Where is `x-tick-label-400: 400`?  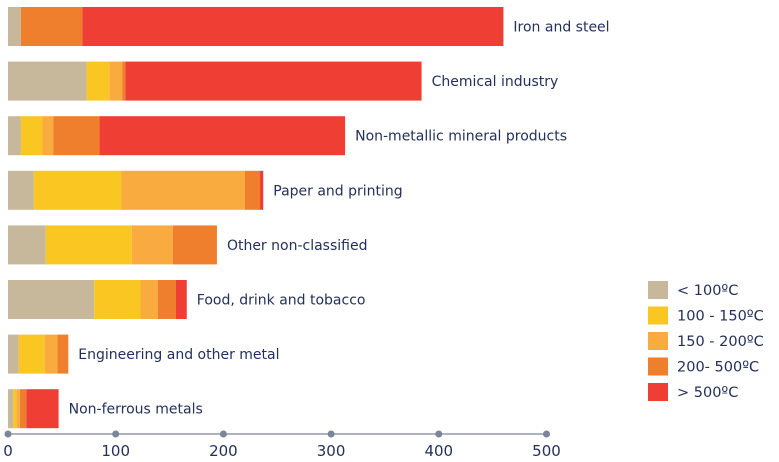
x-tick-label-400: 400 is located at coordinates (438, 451).